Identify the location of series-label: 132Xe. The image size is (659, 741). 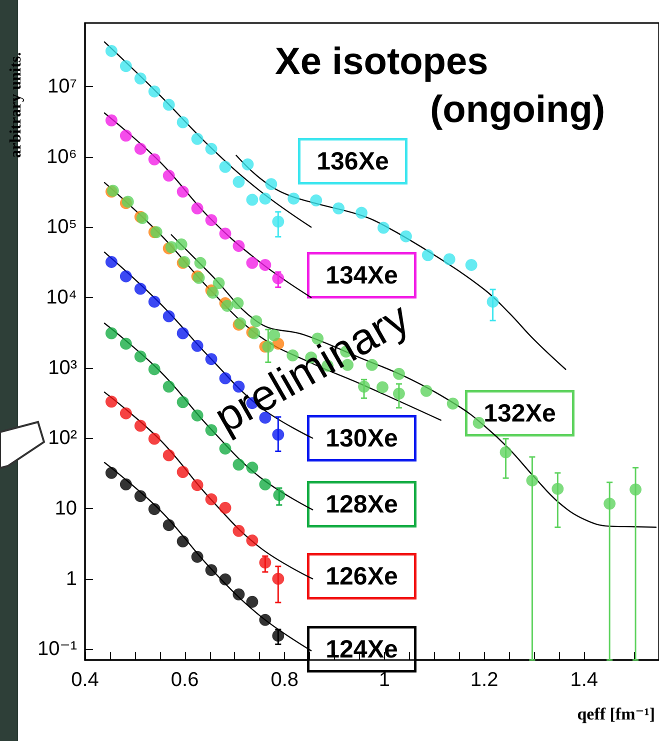
(520, 413).